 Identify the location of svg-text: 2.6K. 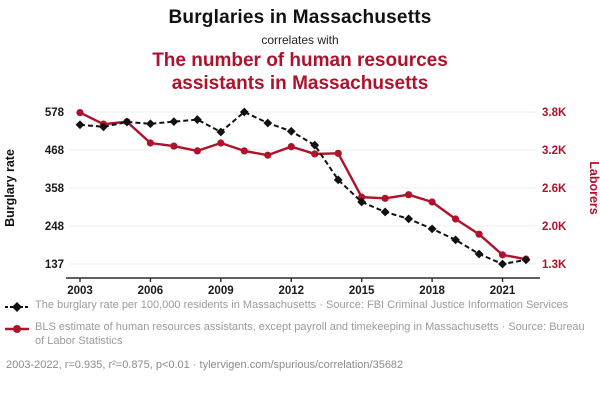
(554, 189).